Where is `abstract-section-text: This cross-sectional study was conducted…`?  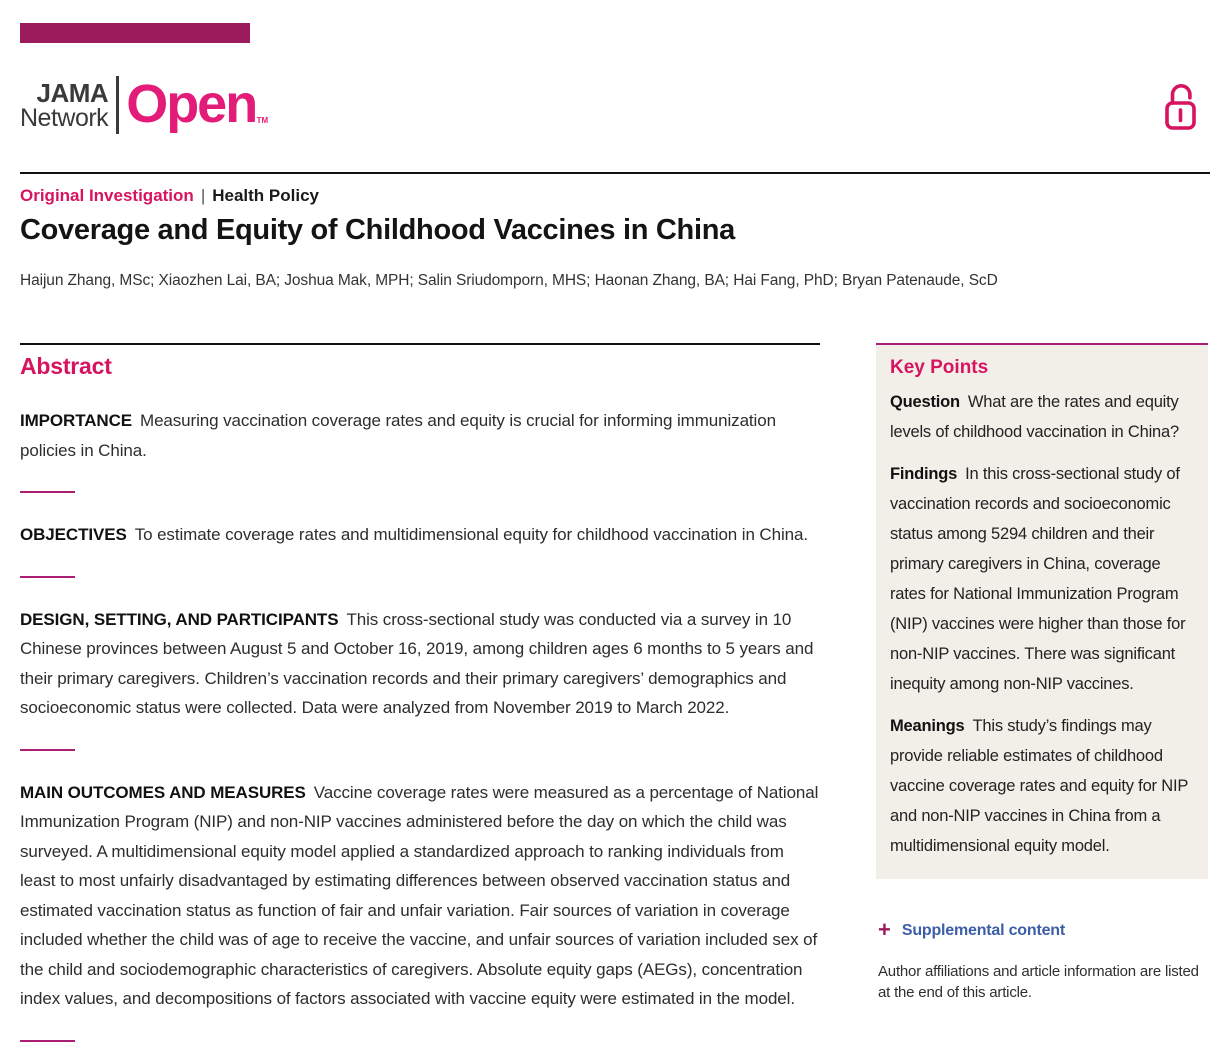
abstract-section-text: This cross-sectional study was conducted… is located at coordinates (417, 663).